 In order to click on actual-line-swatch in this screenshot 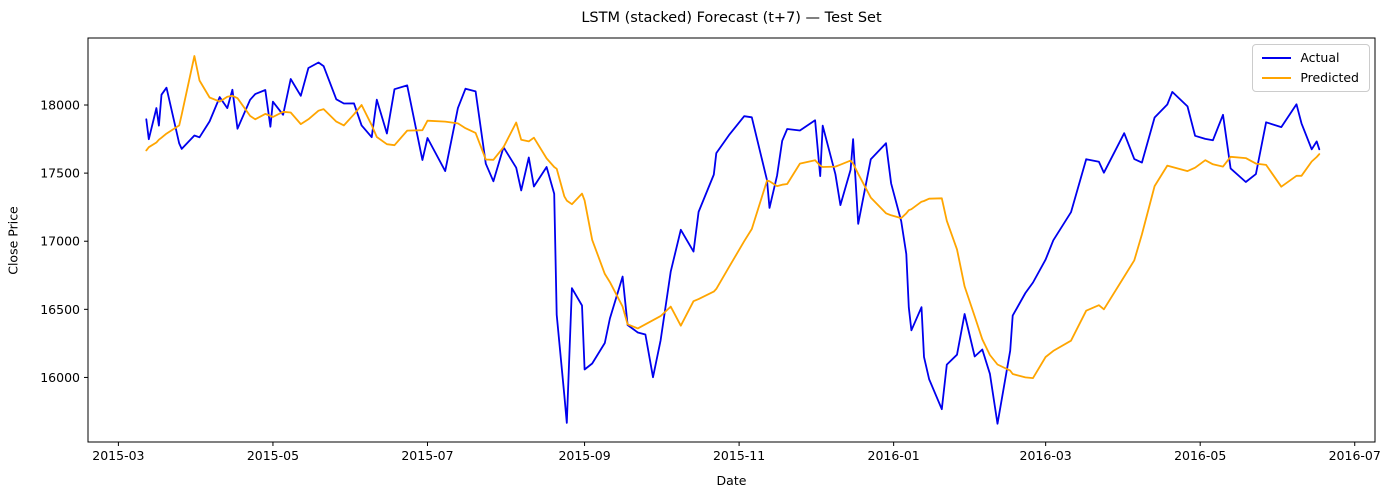, I will do `click(1277, 58)`.